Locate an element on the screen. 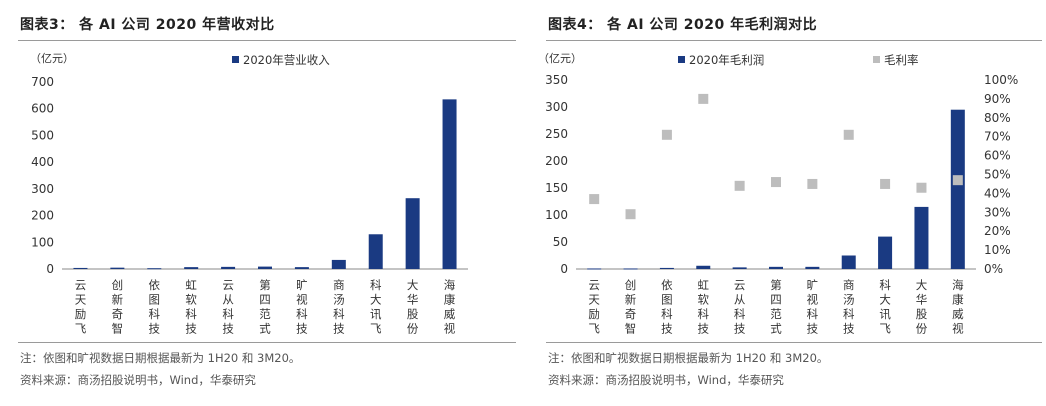  legend-label: 2020年营业收入 is located at coordinates (286, 60).